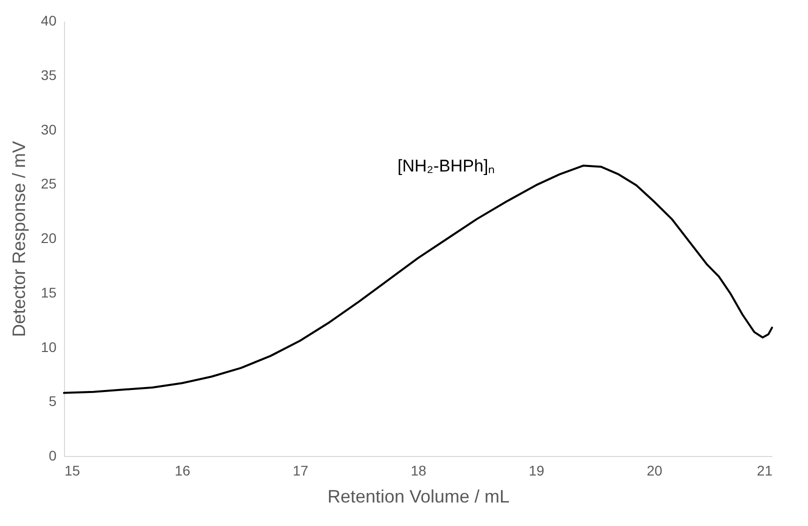 The width and height of the screenshot is (808, 526). Describe the element at coordinates (52, 456) in the screenshot. I see `y-tick-label: 0` at that location.